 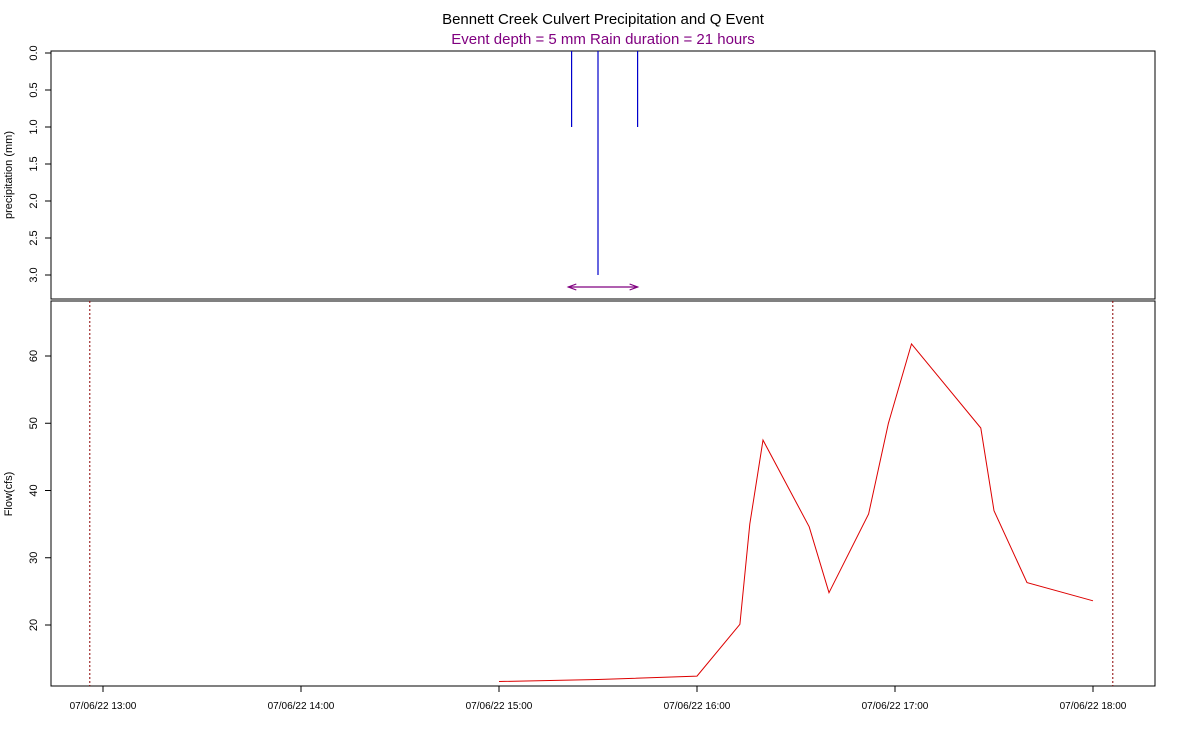 What do you see at coordinates (34, 423) in the screenshot?
I see `flow-y-tick-label: 50` at bounding box center [34, 423].